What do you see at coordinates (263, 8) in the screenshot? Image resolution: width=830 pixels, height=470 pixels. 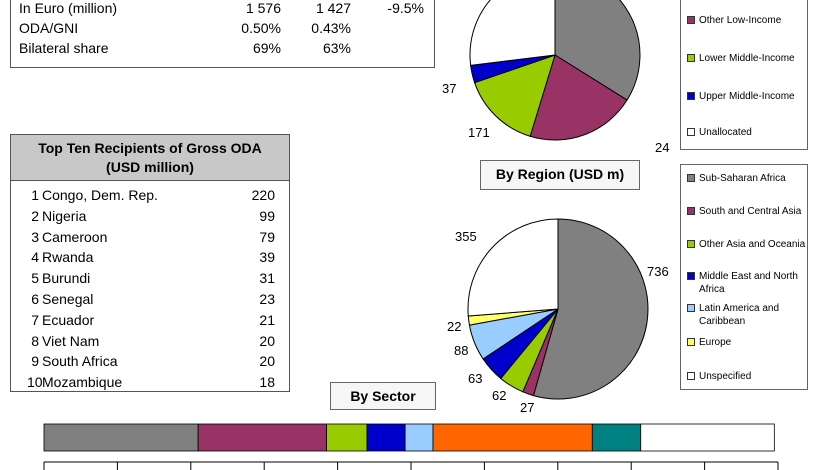 I see `stats-v1: 1 576` at bounding box center [263, 8].